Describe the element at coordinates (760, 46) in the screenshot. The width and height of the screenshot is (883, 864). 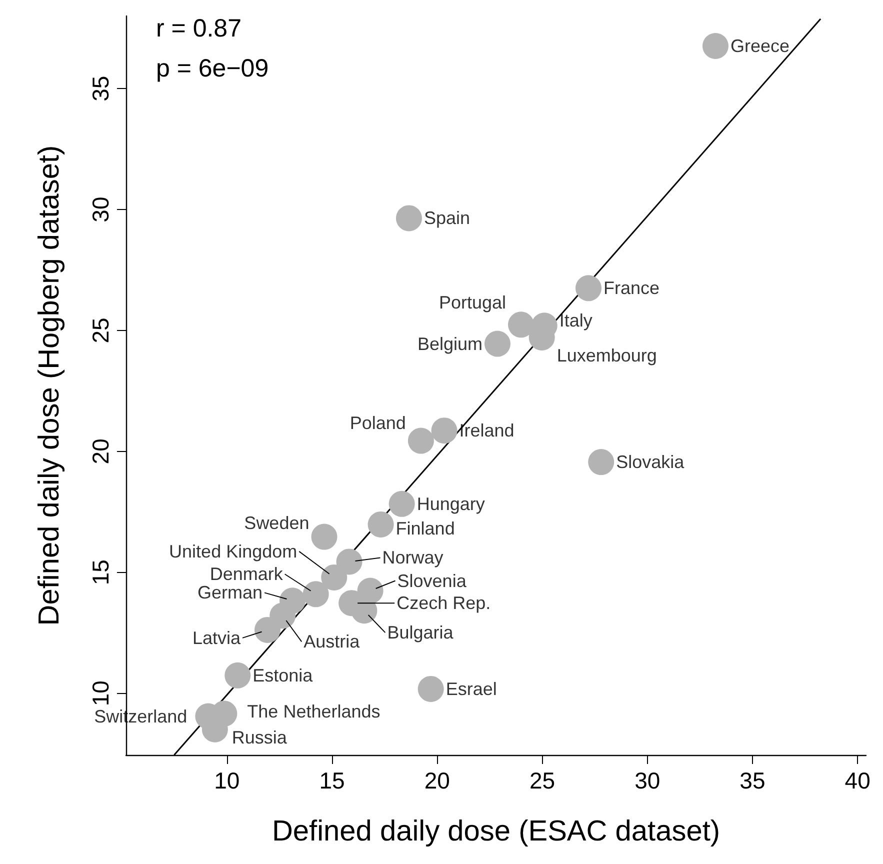
I see `annotation: Greece` at that location.